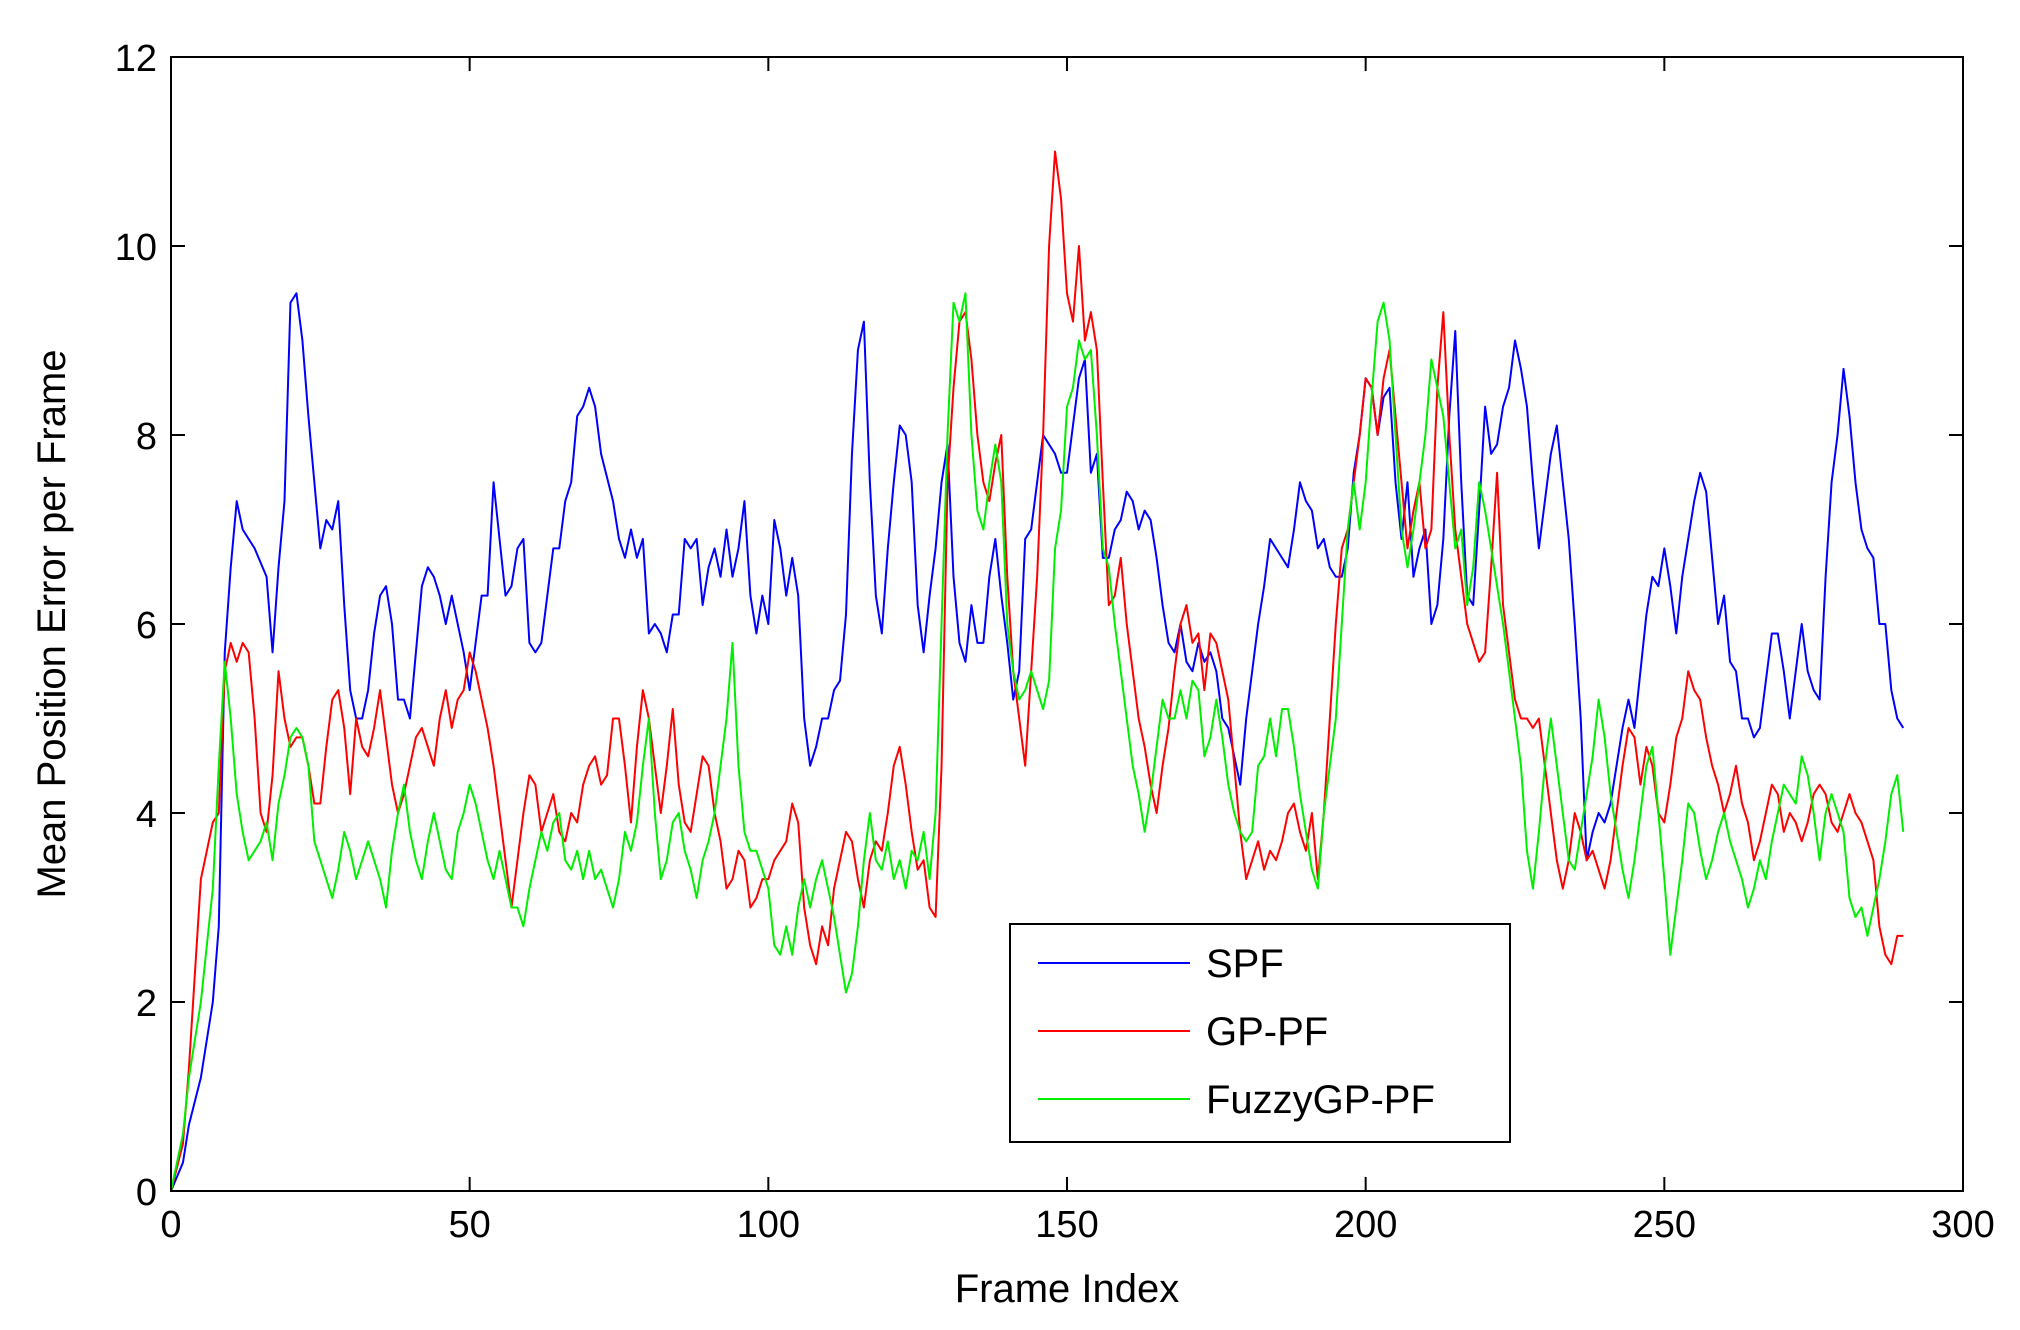 The height and width of the screenshot is (1330, 2020). I want to click on y-tick-label-4: 4, so click(146, 815).